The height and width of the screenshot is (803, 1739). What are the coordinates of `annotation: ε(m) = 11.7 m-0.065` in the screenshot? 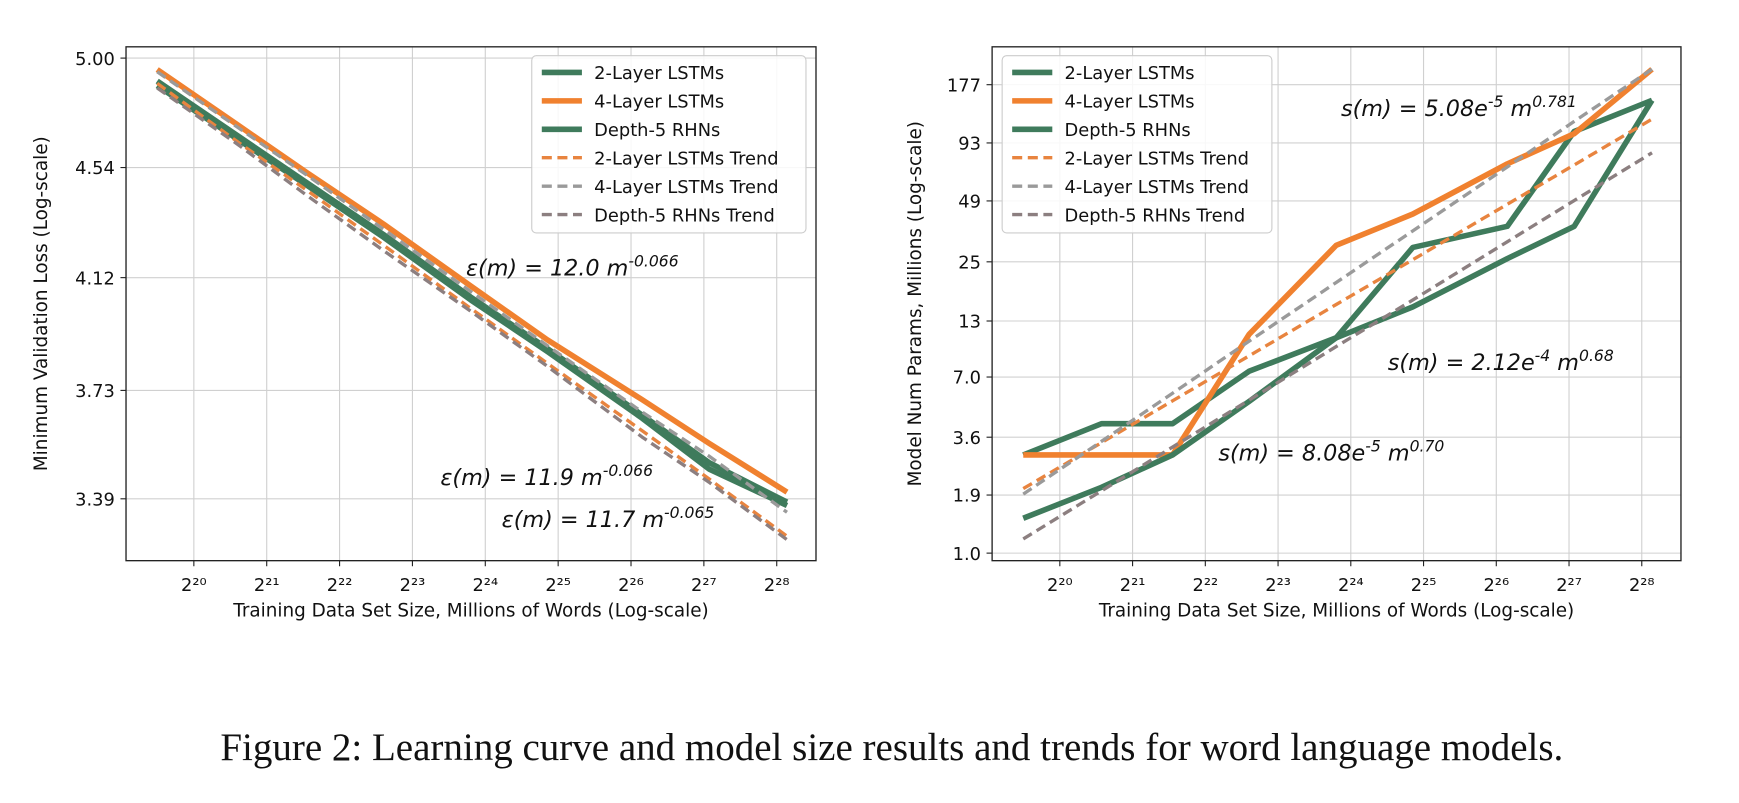 It's located at (608, 518).